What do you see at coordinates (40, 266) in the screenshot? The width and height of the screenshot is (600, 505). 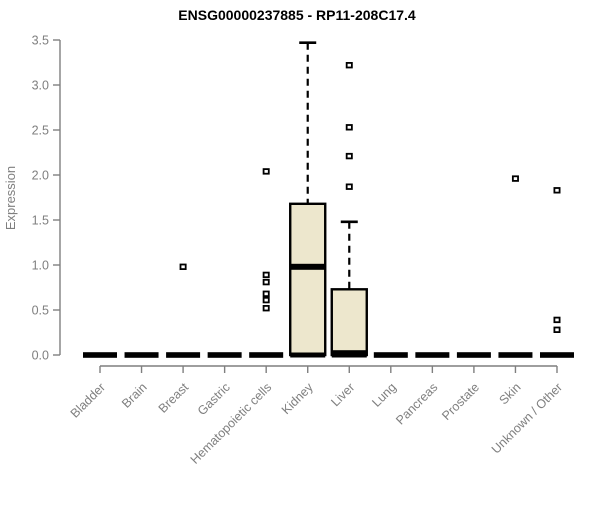 I see `y-tick-label: 1.0` at bounding box center [40, 266].